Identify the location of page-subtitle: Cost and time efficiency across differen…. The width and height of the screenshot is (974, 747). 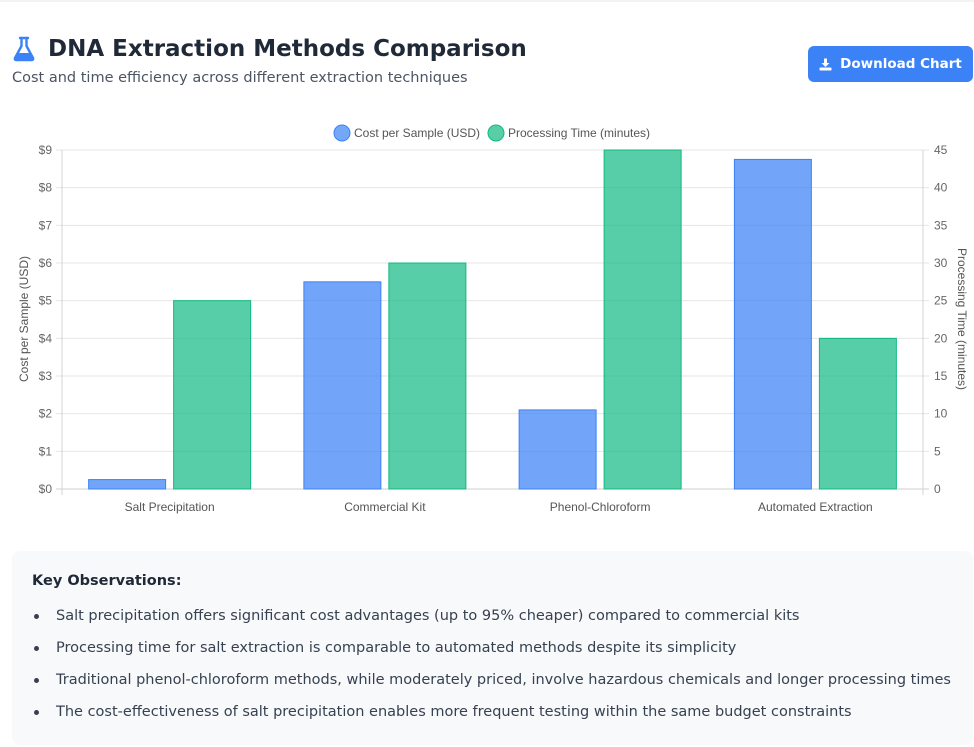
(240, 78).